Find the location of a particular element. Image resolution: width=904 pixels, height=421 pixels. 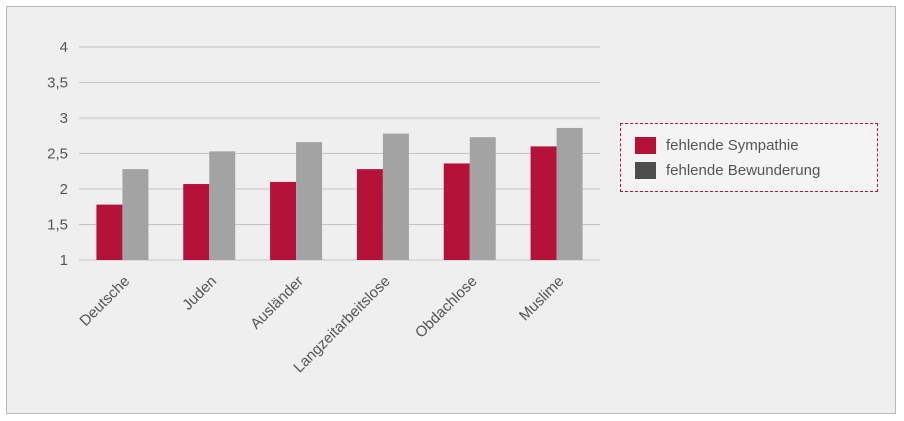

x-category-label: Ausländer is located at coordinates (277, 303).